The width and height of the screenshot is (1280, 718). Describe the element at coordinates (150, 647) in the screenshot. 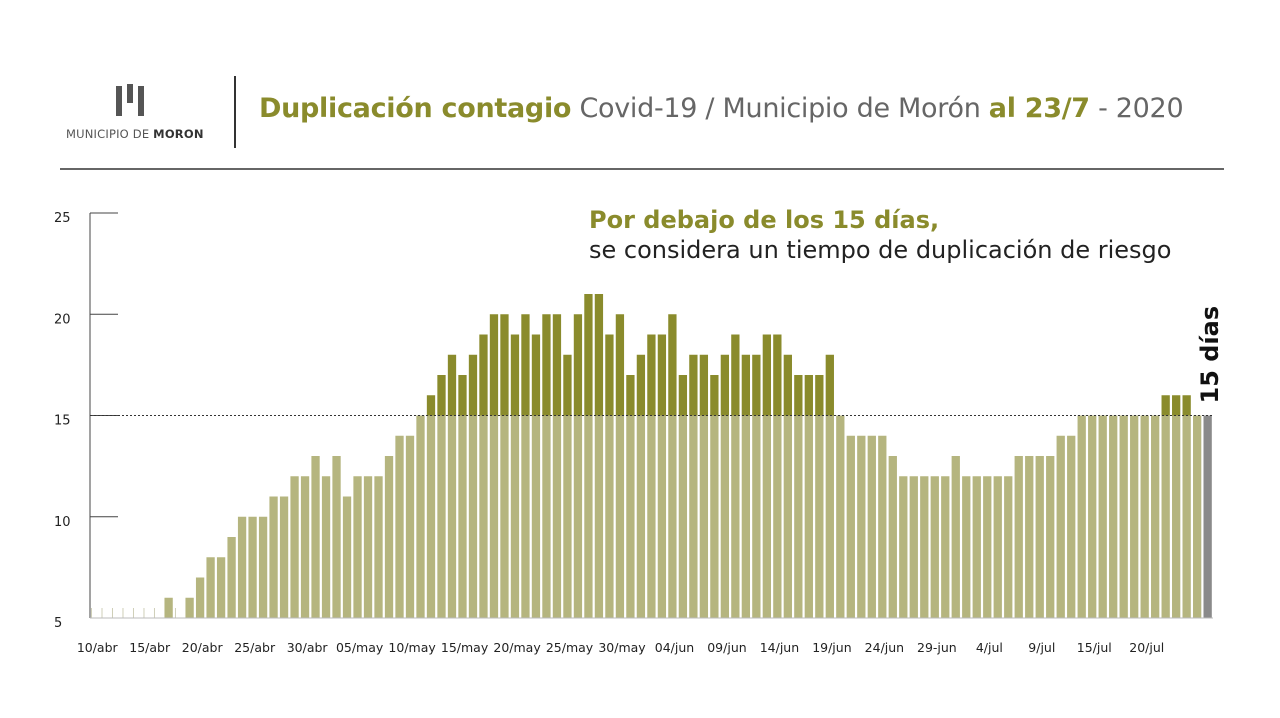

I see `x-tick-label: 15/abr` at that location.